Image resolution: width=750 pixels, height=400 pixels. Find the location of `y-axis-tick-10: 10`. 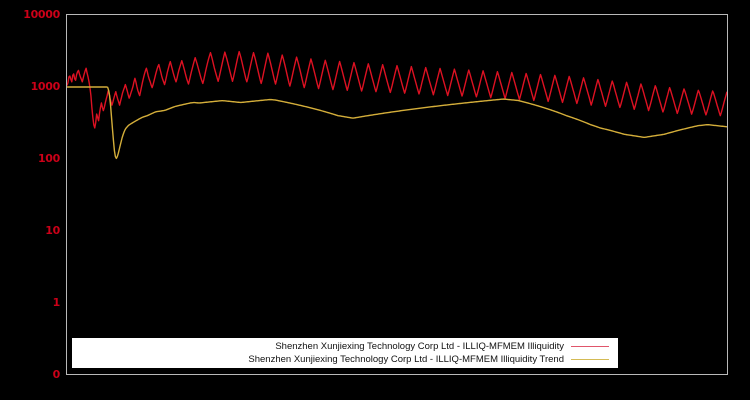

y-axis-tick-10: 10 is located at coordinates (52, 230).